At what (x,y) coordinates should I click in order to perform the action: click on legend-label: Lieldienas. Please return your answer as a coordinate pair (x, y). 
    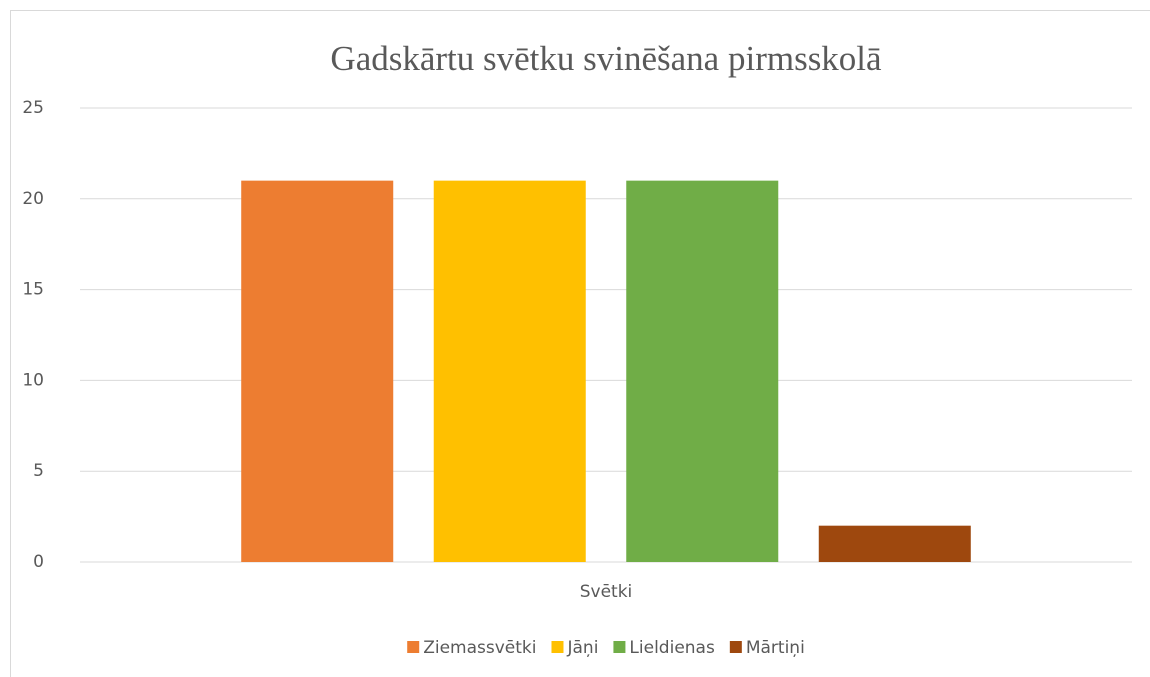
    Looking at the image, I should click on (672, 648).